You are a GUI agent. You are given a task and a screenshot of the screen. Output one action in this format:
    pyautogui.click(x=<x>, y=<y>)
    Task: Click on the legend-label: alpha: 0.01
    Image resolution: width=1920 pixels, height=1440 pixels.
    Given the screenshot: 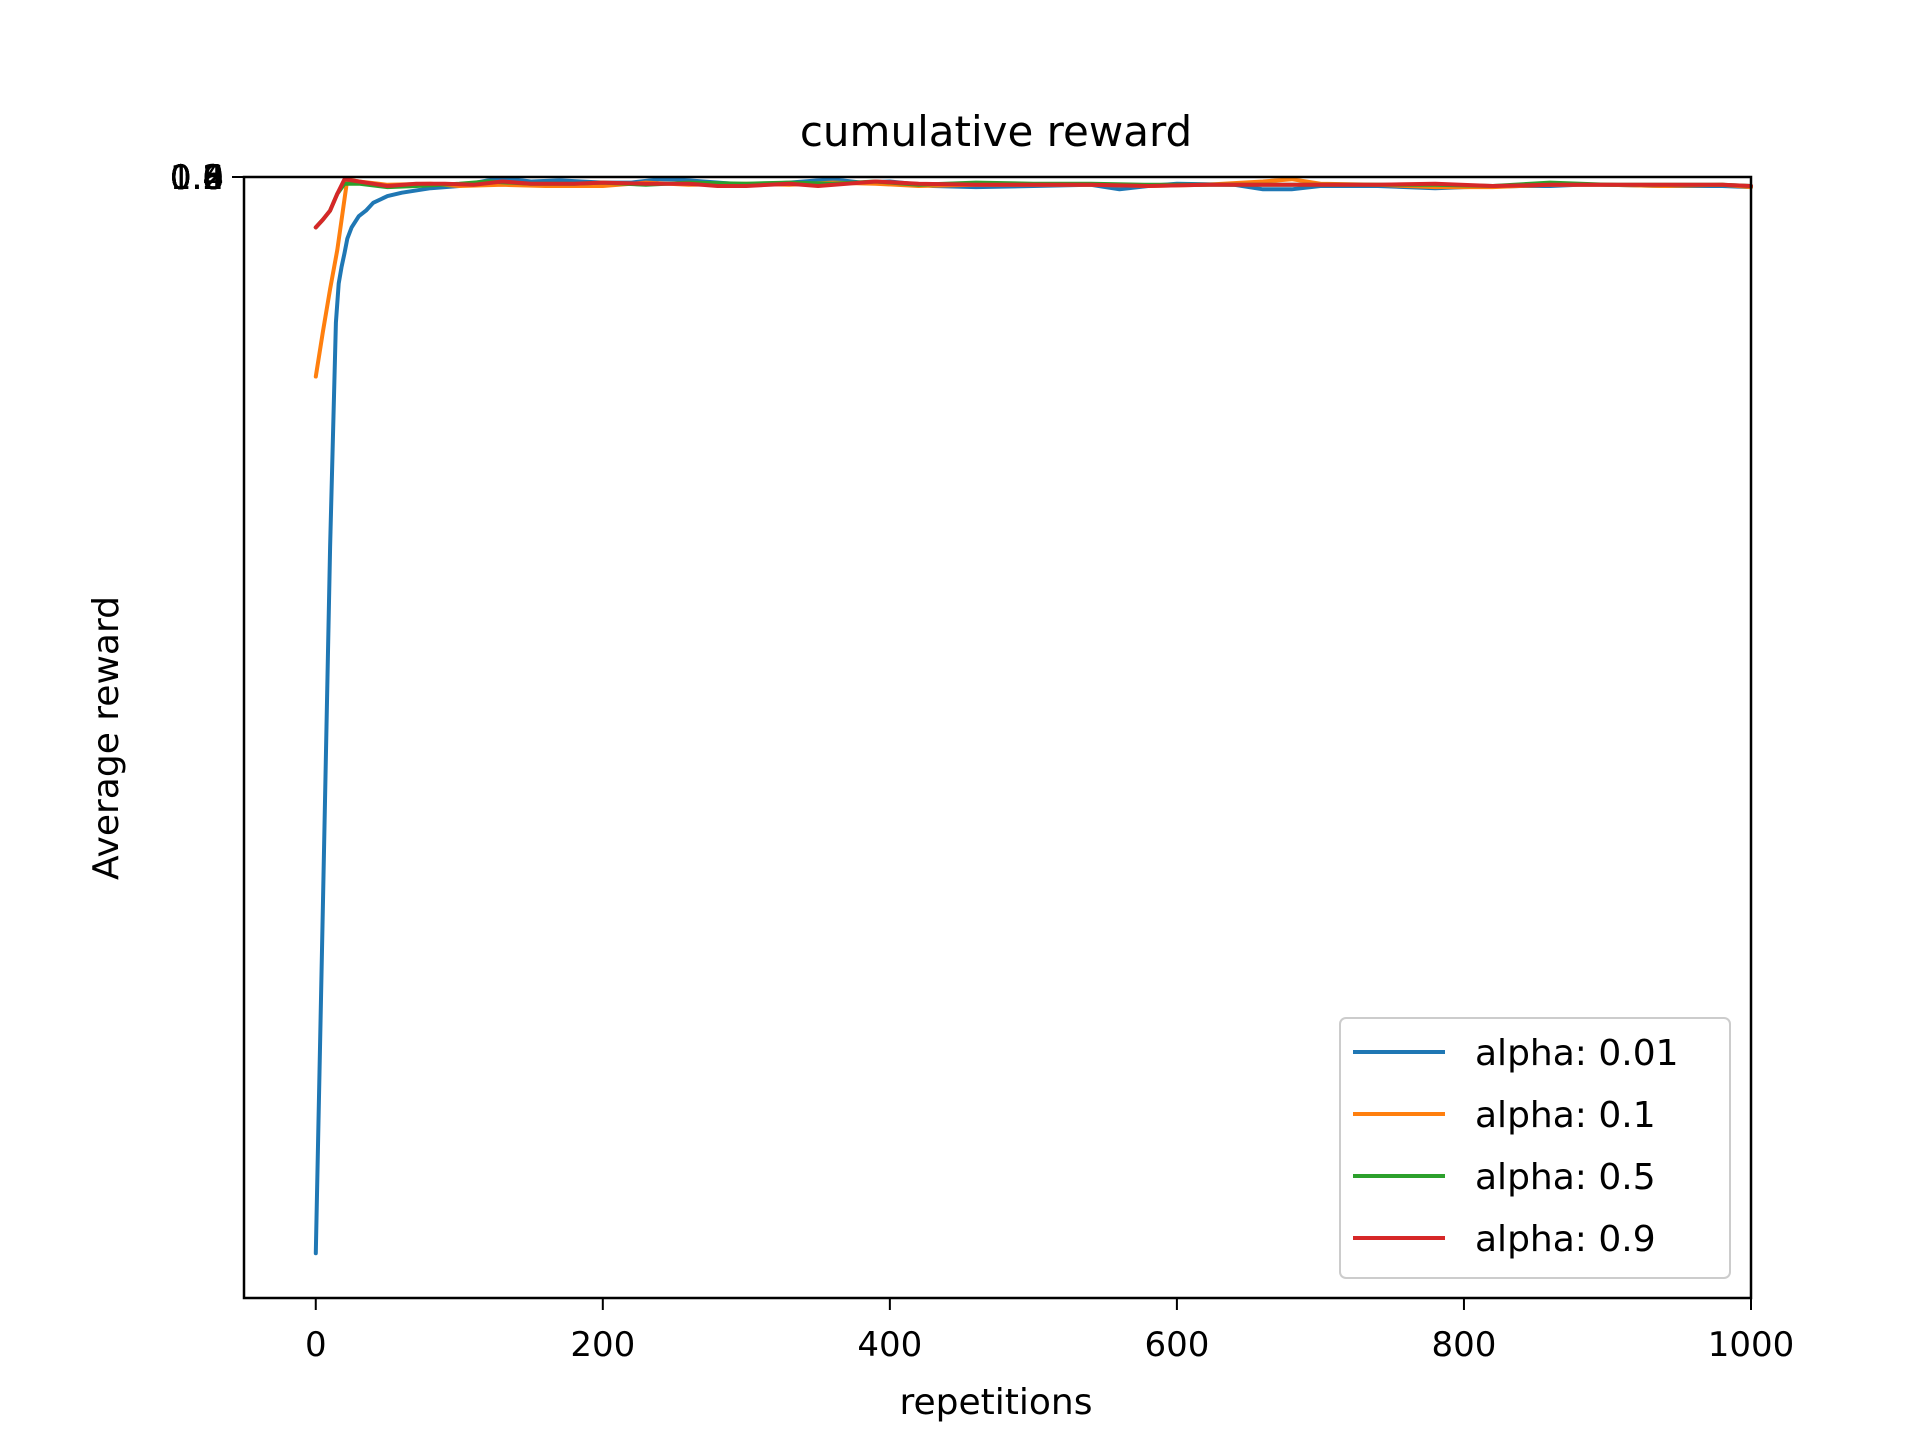 What is the action you would take?
    pyautogui.click(x=1577, y=1053)
    